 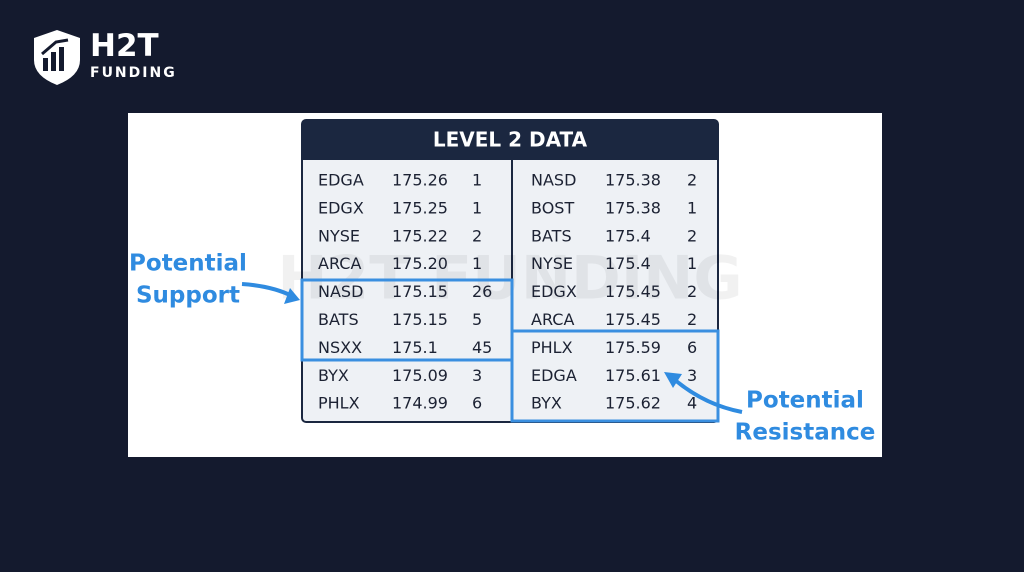 What do you see at coordinates (805, 433) in the screenshot?
I see `annotation-text: Resistance` at bounding box center [805, 433].